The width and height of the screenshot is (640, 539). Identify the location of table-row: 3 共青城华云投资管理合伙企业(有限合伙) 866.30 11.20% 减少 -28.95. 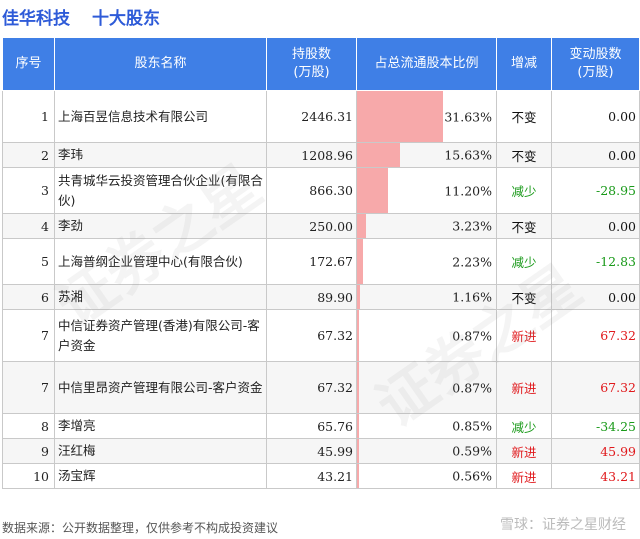
(321, 190).